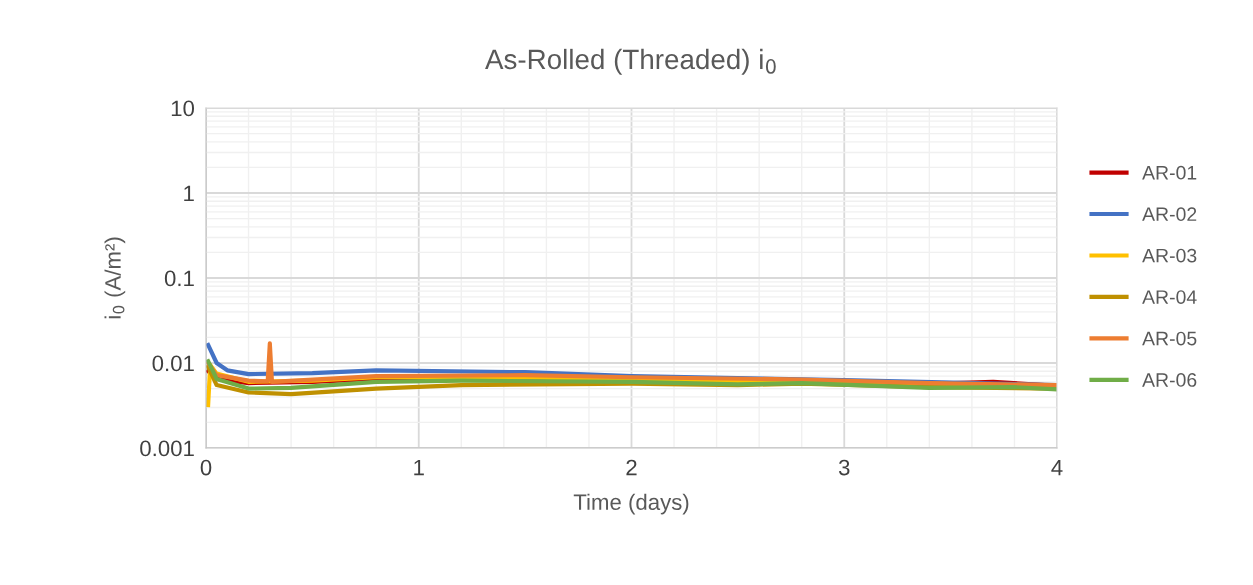 Image resolution: width=1253 pixels, height=585 pixels. Describe the element at coordinates (631, 504) in the screenshot. I see `x-axis-title: Time (days)` at that location.